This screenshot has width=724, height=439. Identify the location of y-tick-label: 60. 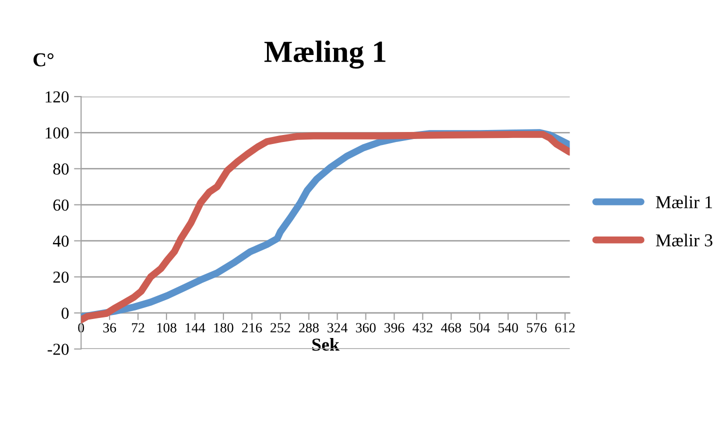
(61, 205).